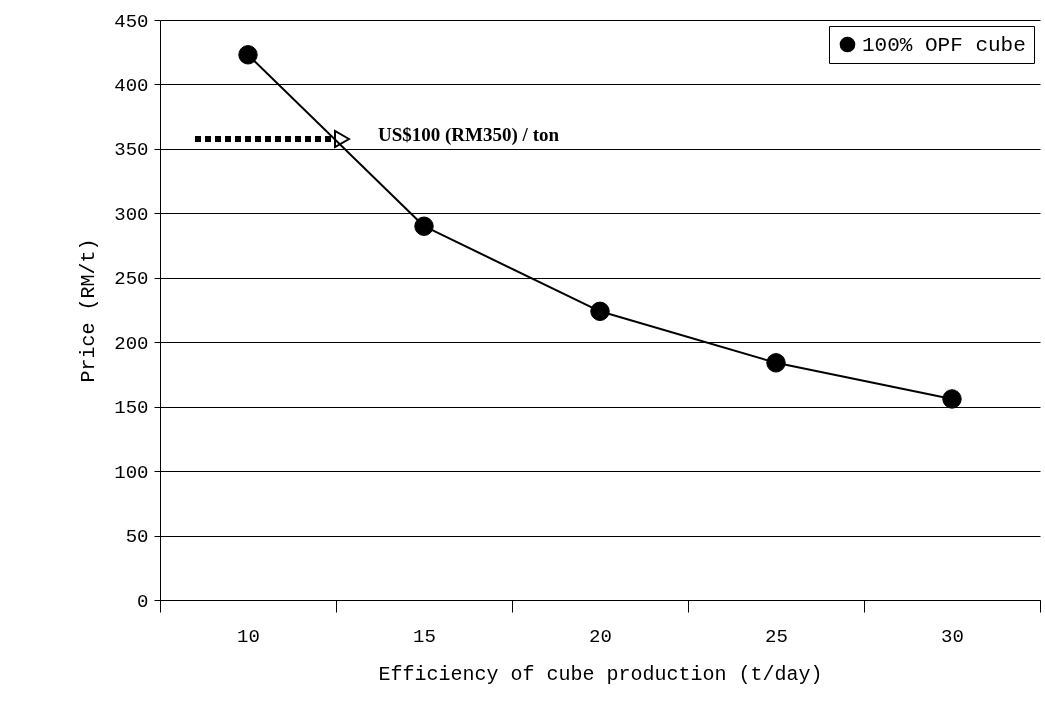 Image resolution: width=1045 pixels, height=712 pixels. I want to click on y-tick-label: 300, so click(131, 214).